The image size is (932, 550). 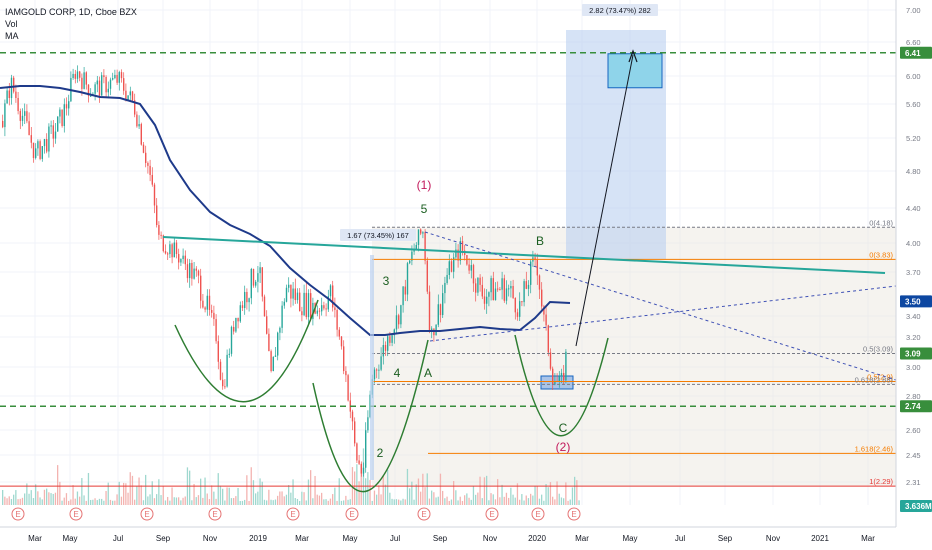 What do you see at coordinates (563, 428) in the screenshot?
I see `wave-label-C: C` at bounding box center [563, 428].